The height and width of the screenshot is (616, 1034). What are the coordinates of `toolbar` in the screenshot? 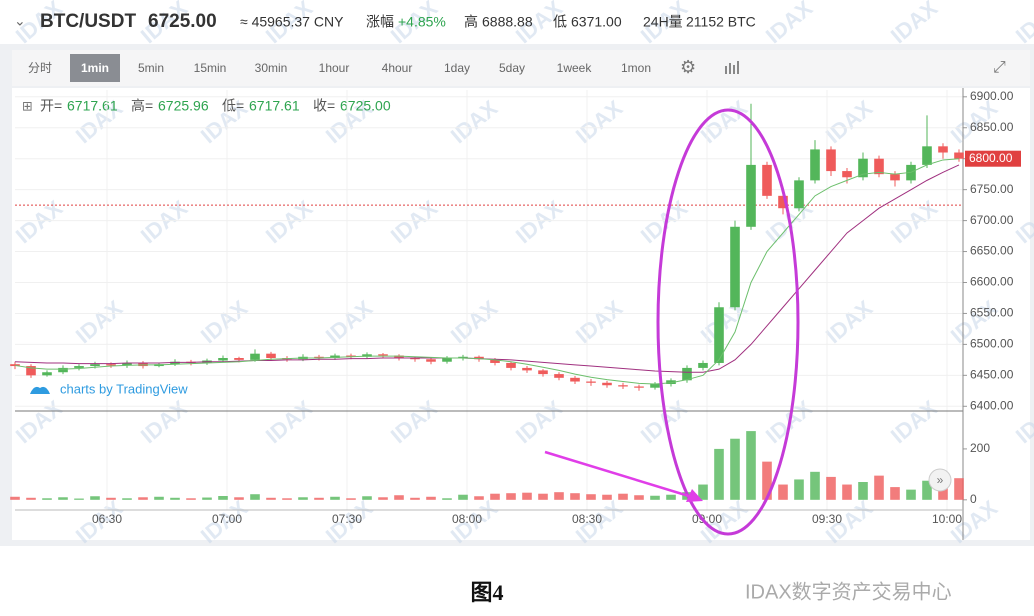 It's located at (521, 68).